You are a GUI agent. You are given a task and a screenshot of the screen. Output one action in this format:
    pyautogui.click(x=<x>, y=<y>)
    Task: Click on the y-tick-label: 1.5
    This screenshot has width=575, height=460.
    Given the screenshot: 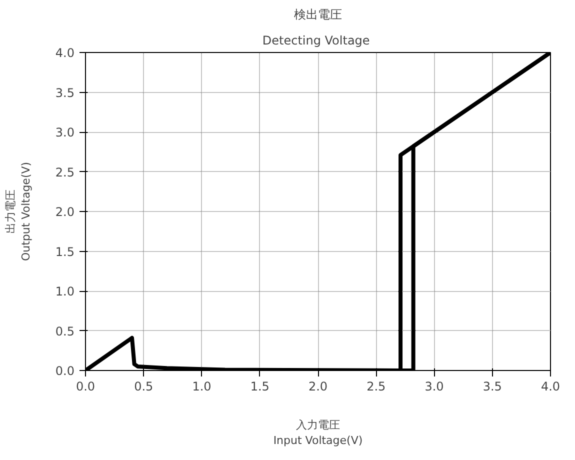 What is the action you would take?
    pyautogui.click(x=65, y=251)
    